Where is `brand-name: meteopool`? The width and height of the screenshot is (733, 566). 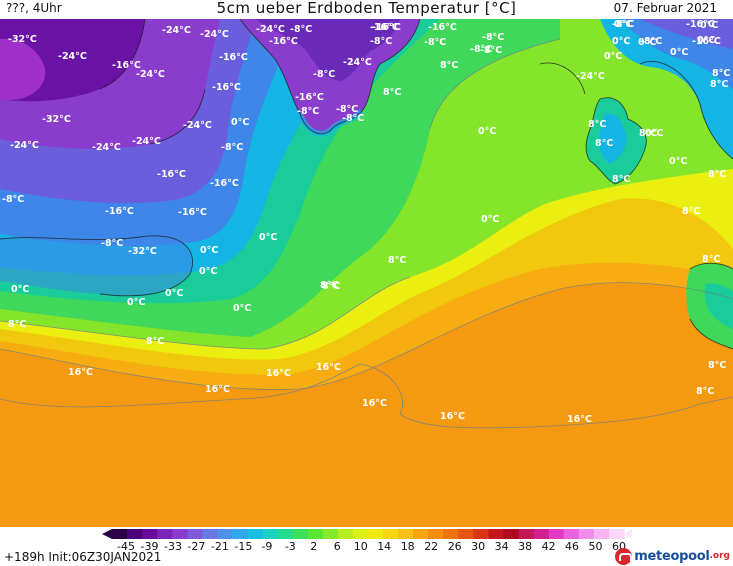 brand-name: meteopool is located at coordinates (672, 556).